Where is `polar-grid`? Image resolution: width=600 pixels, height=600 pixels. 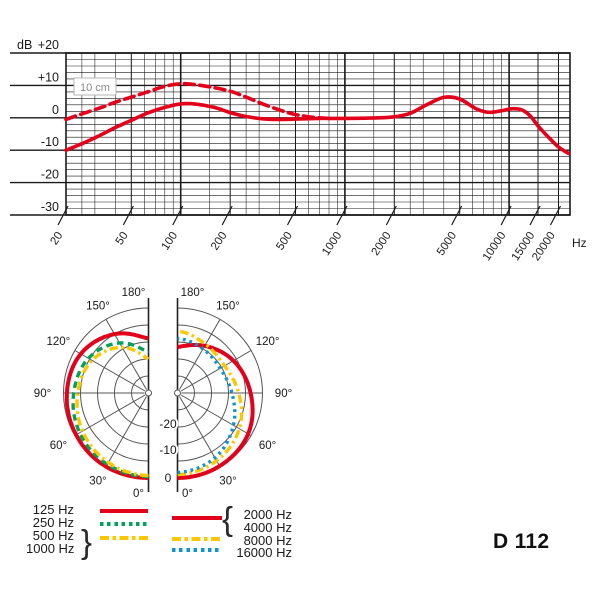 polar-grid is located at coordinates (107, 395).